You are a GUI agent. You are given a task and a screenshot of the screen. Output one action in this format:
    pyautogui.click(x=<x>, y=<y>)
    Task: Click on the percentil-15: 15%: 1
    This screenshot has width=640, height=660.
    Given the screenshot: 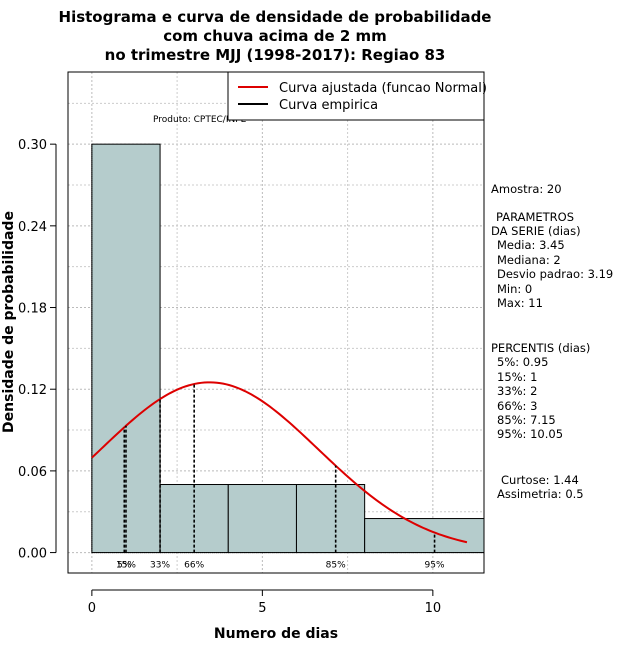 What is the action you would take?
    pyautogui.click(x=517, y=377)
    